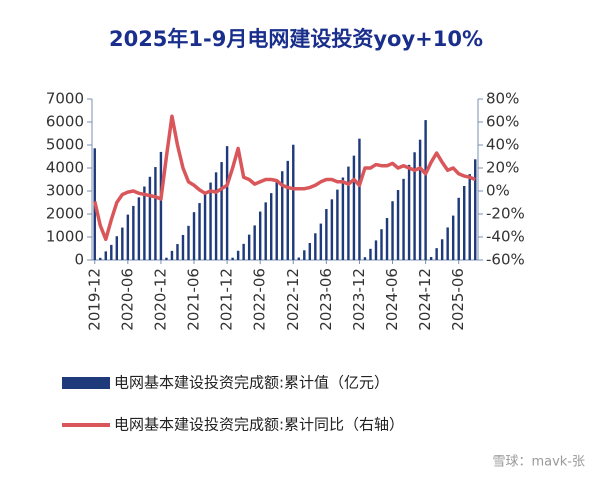 The image size is (593, 478). I want to click on x-tick-label: 2022-06, so click(260, 299).